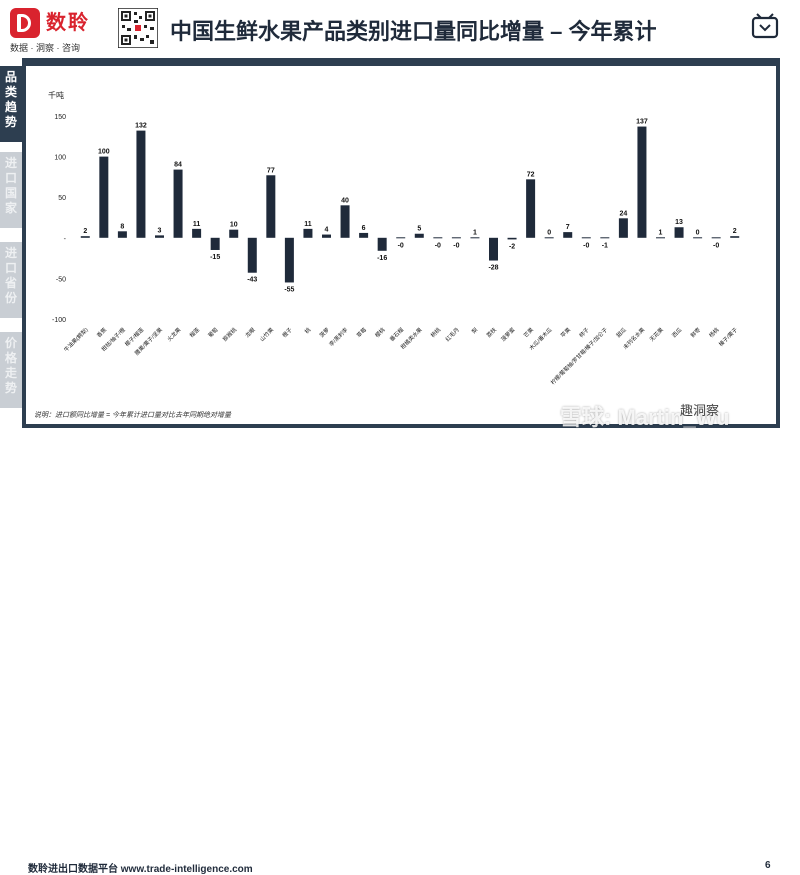 This screenshot has width=800, height=875. What do you see at coordinates (645, 417) in the screenshot?
I see `snowball-watermark: 雪球: Martin_Wu` at bounding box center [645, 417].